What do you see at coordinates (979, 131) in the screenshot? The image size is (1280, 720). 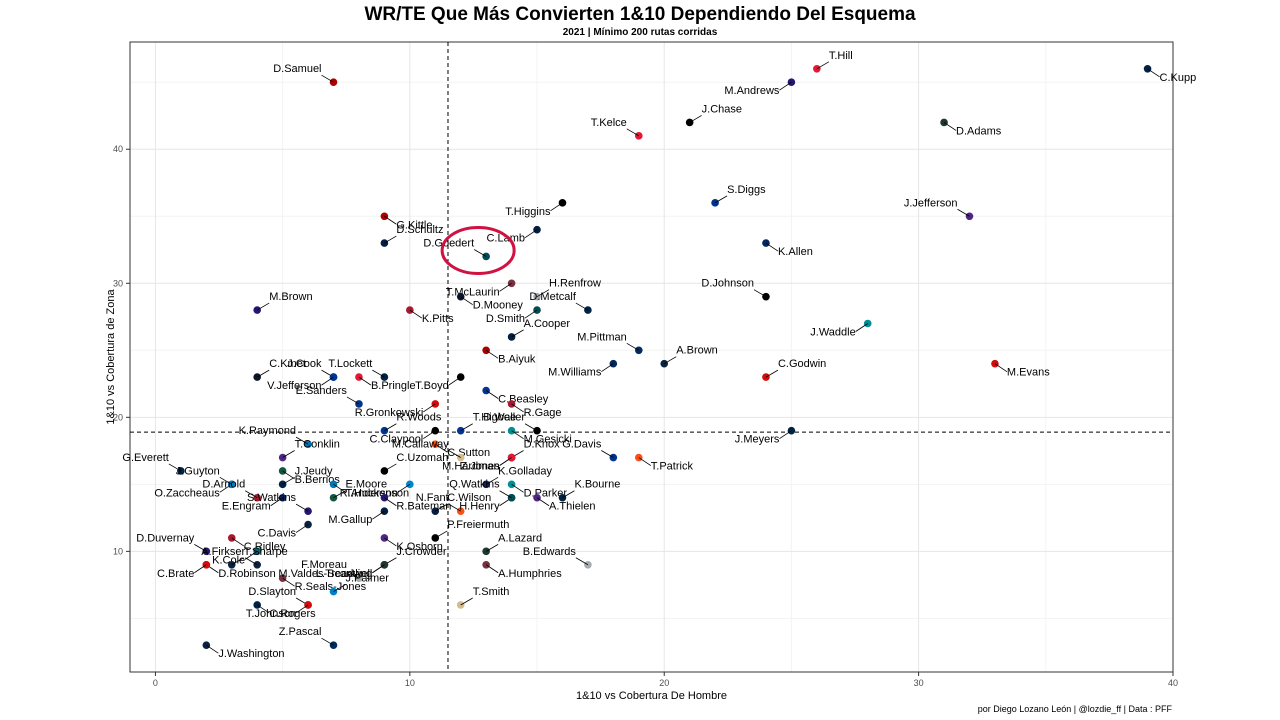 I see `point-label: D.Adams` at bounding box center [979, 131].